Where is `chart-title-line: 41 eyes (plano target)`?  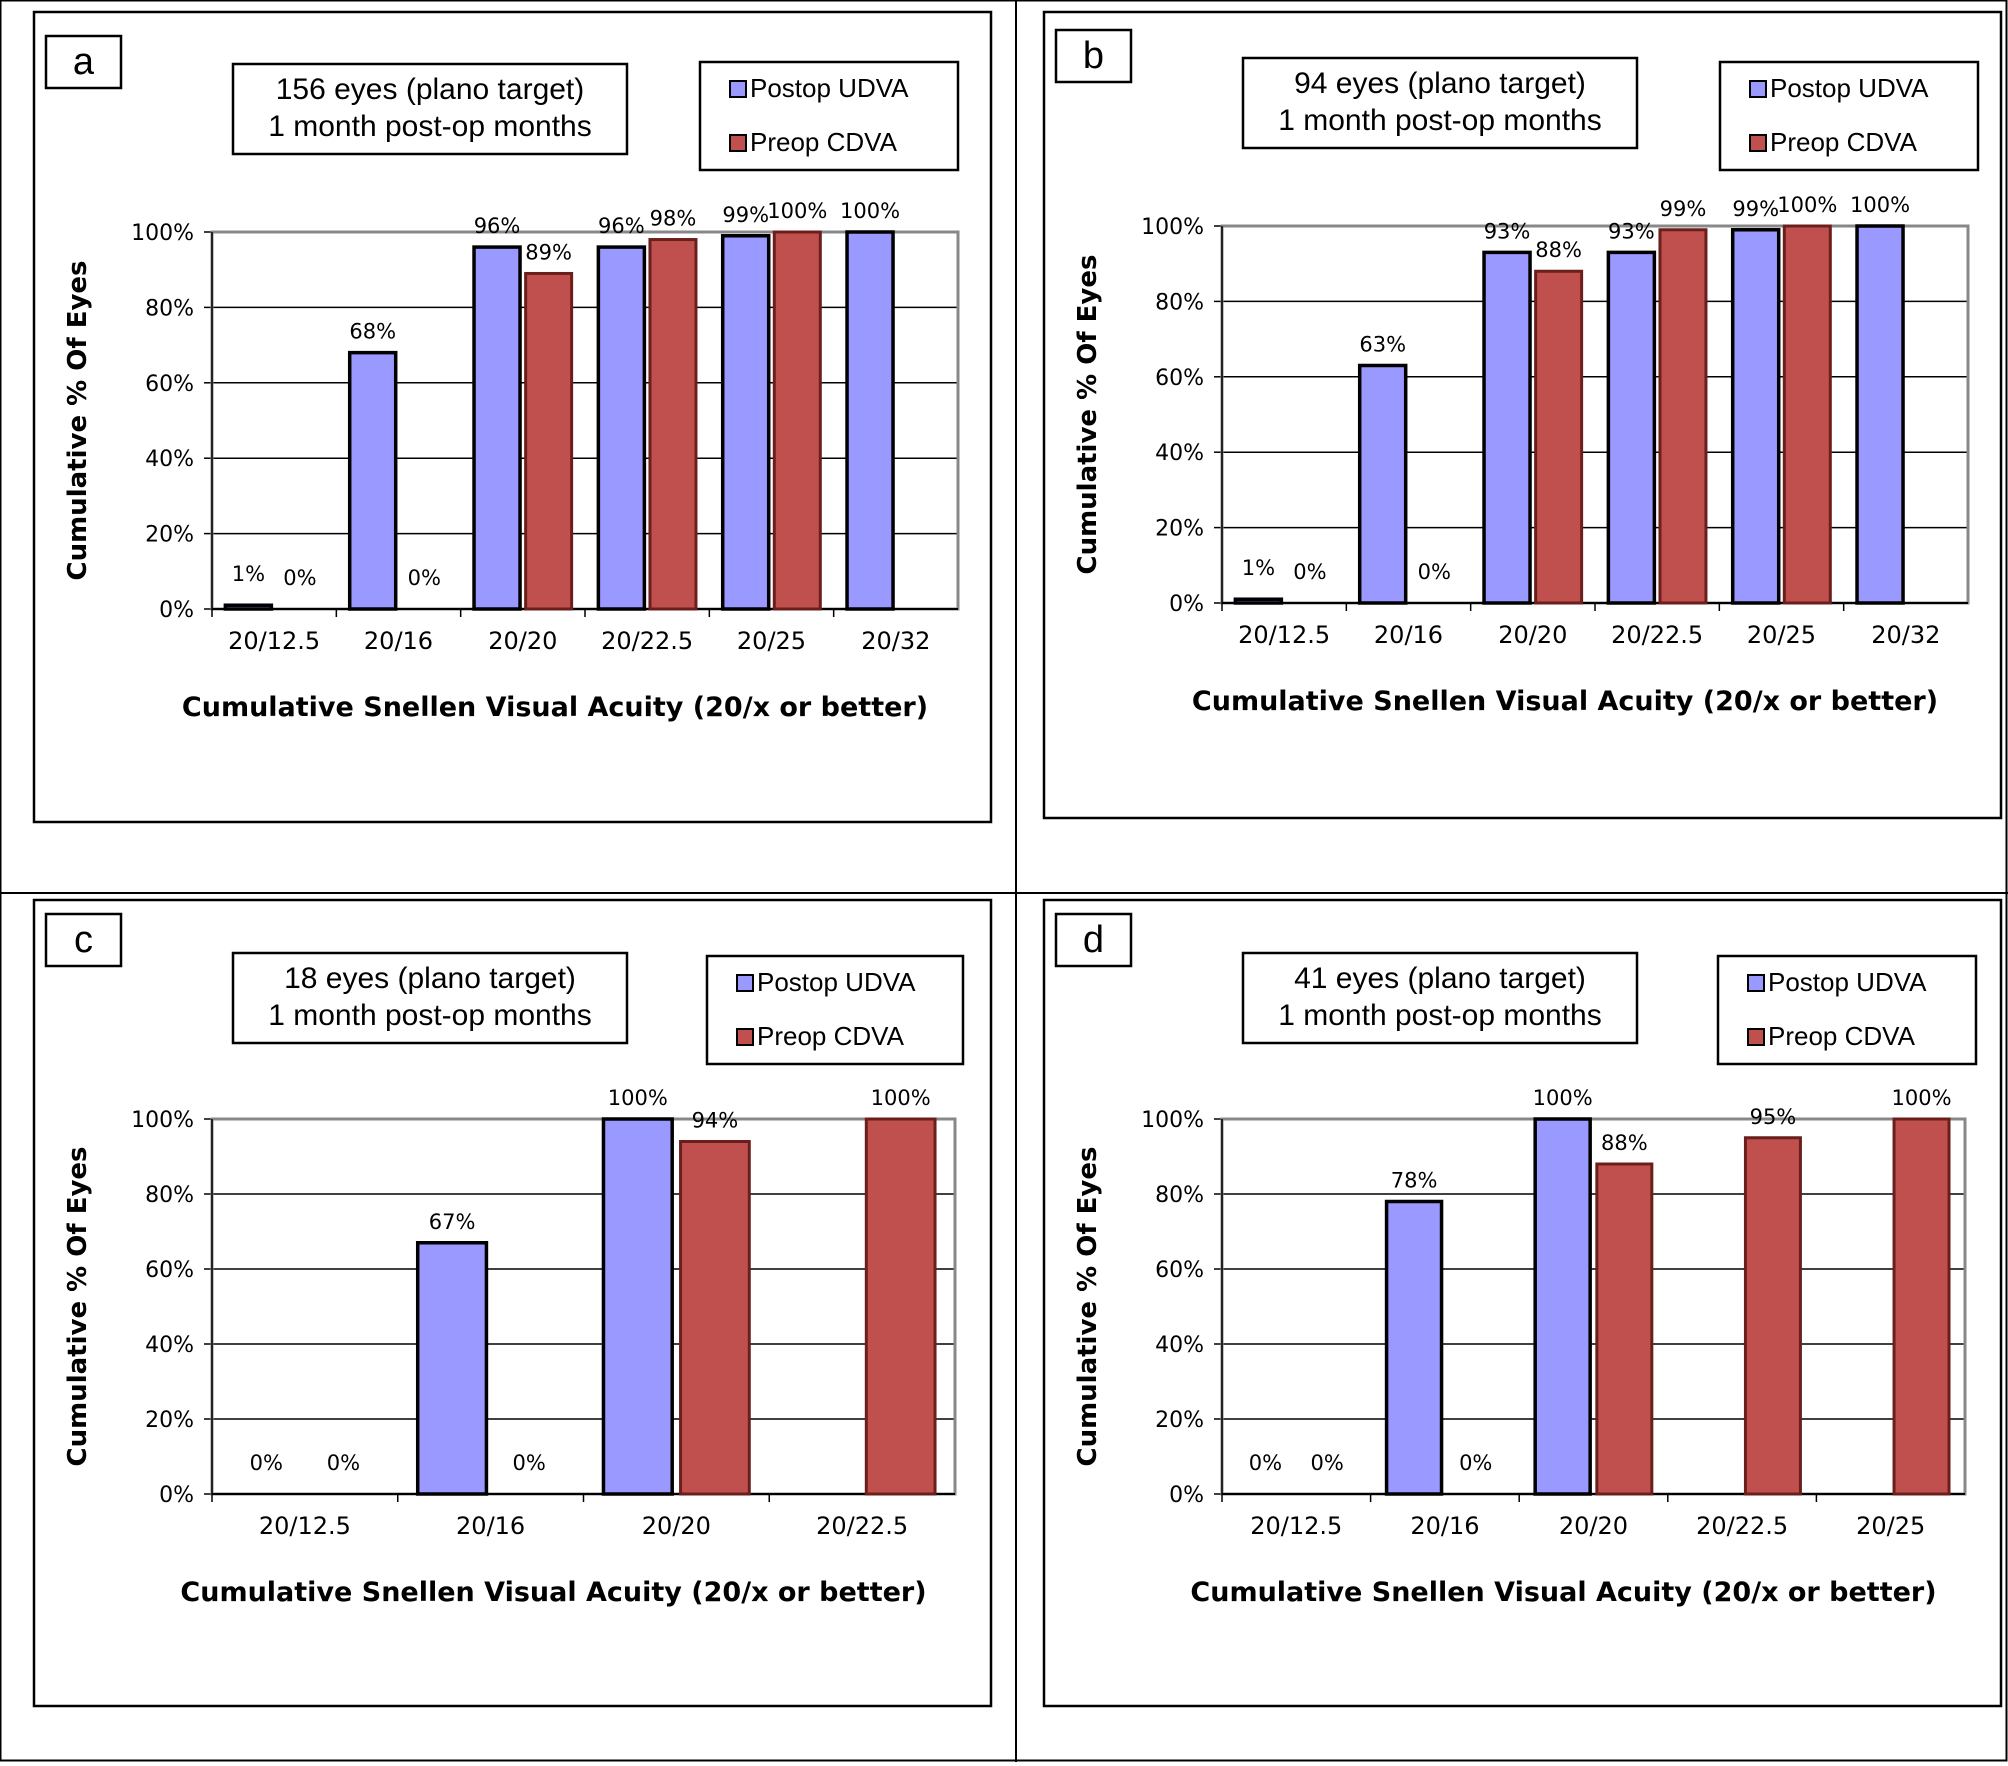
chart-title-line: 41 eyes (plano target) is located at coordinates (1440, 978).